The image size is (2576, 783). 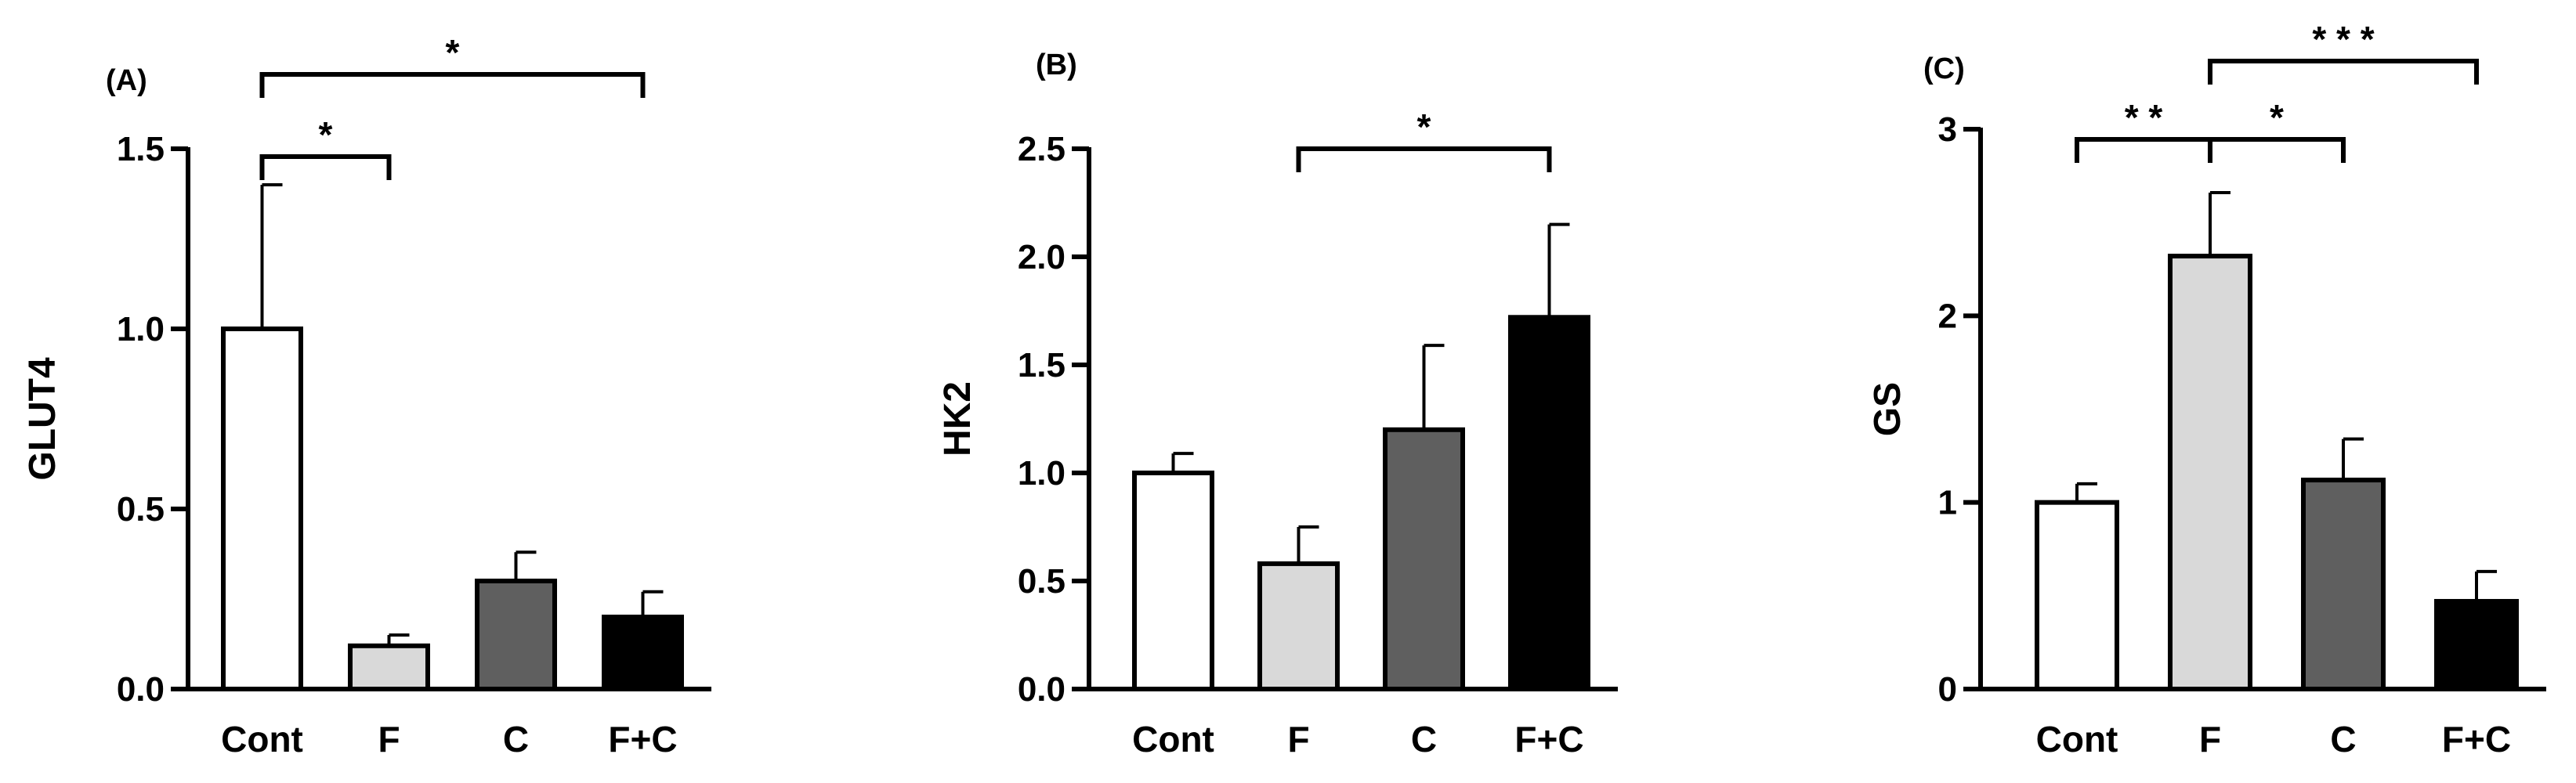 What do you see at coordinates (1887, 409) in the screenshot?
I see `y-axis-label: GS` at bounding box center [1887, 409].